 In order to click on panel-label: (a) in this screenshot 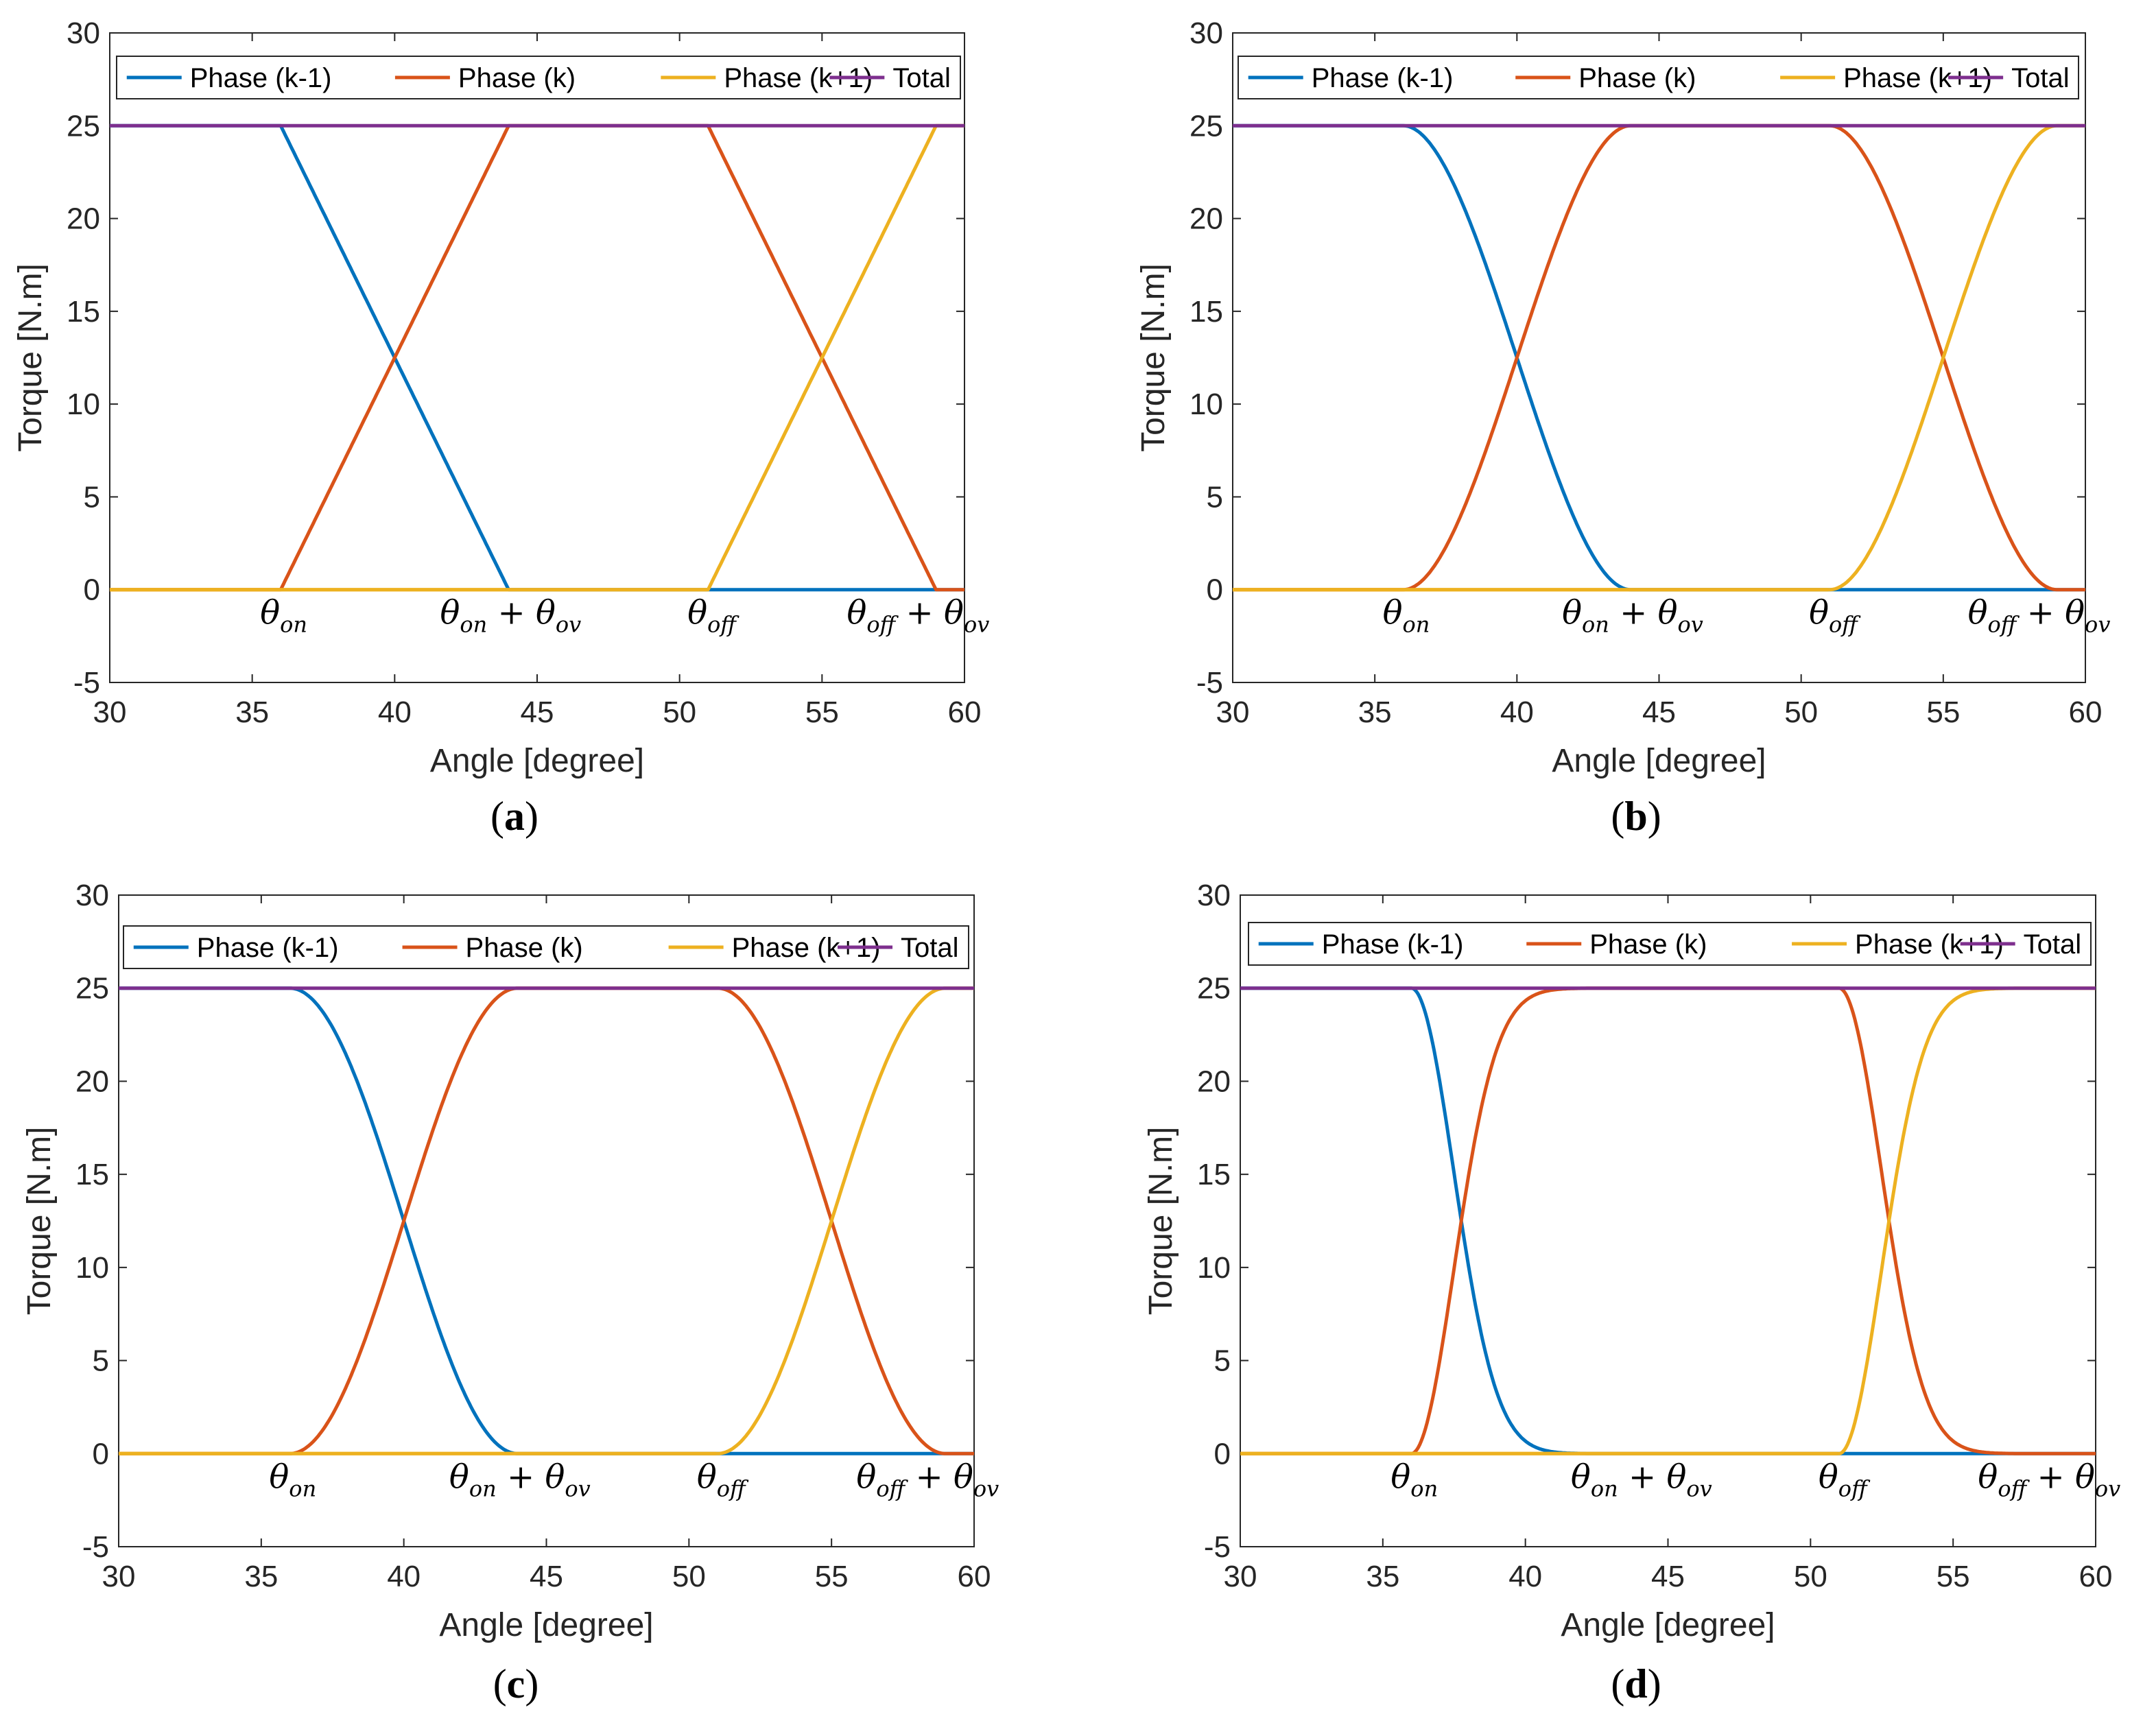, I will do `click(514, 817)`.